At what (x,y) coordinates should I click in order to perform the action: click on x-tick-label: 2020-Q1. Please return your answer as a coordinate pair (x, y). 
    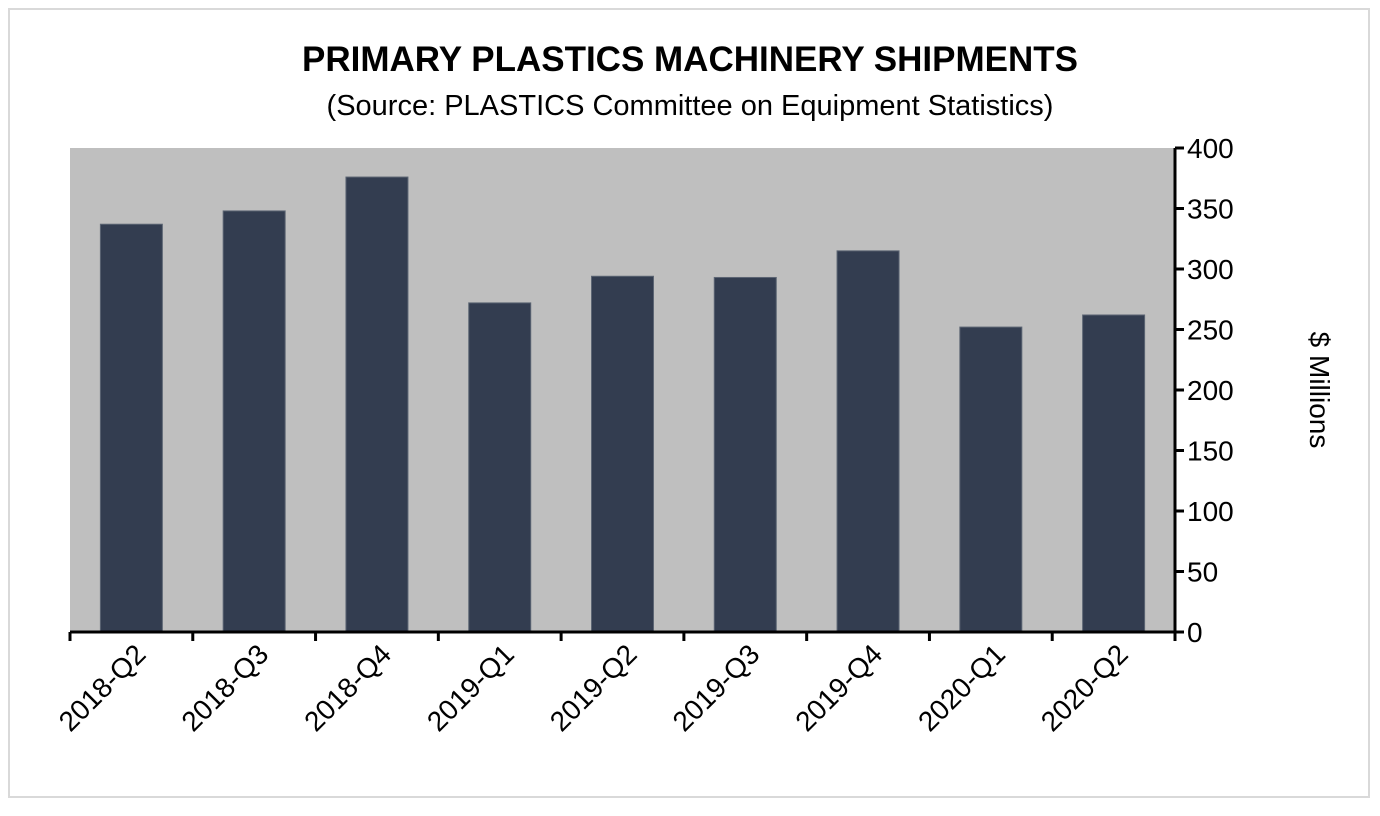
    Looking at the image, I should click on (961, 687).